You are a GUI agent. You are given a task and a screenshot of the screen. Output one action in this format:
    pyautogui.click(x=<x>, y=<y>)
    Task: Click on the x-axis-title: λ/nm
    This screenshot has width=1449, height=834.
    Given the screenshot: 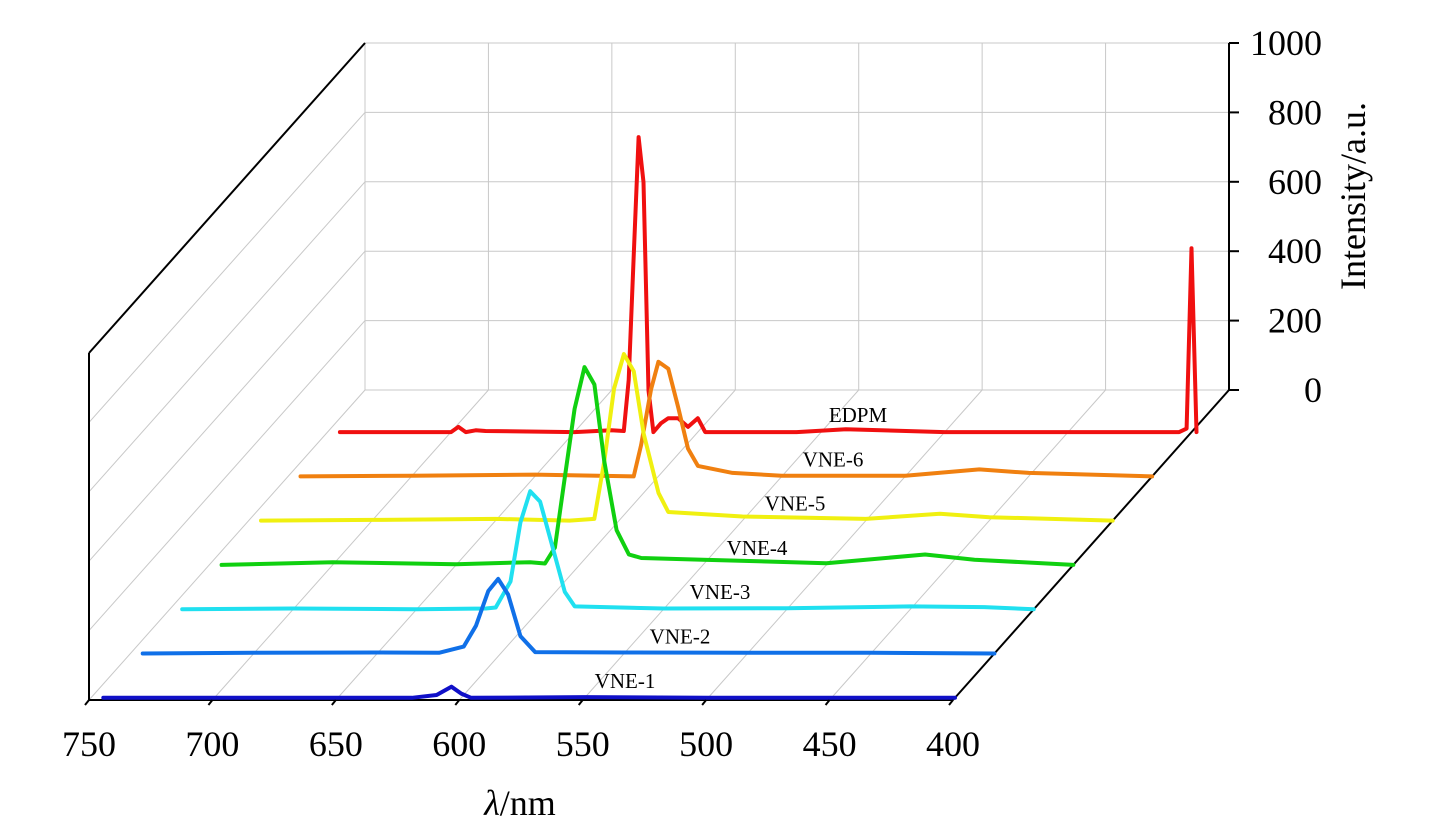 What is the action you would take?
    pyautogui.click(x=519, y=803)
    